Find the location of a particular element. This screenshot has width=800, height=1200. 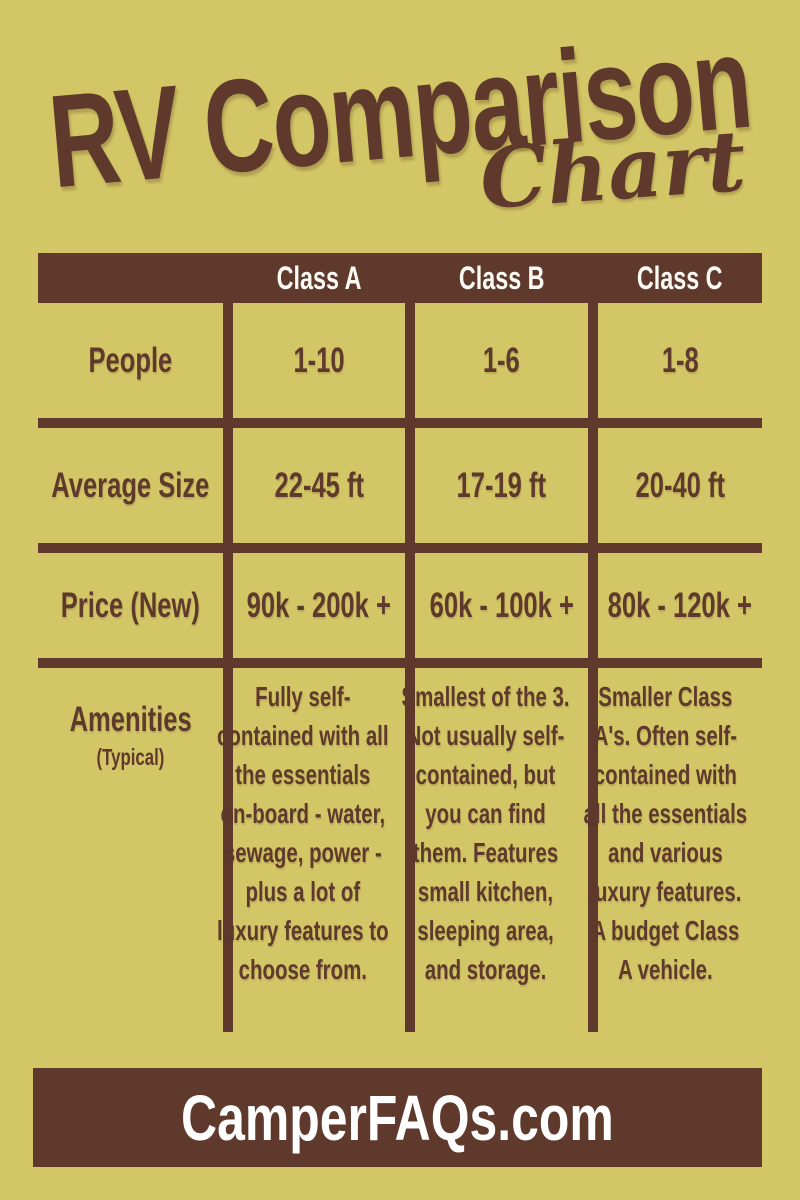

table-header-row: Class A Class B Class C is located at coordinates (400, 278).